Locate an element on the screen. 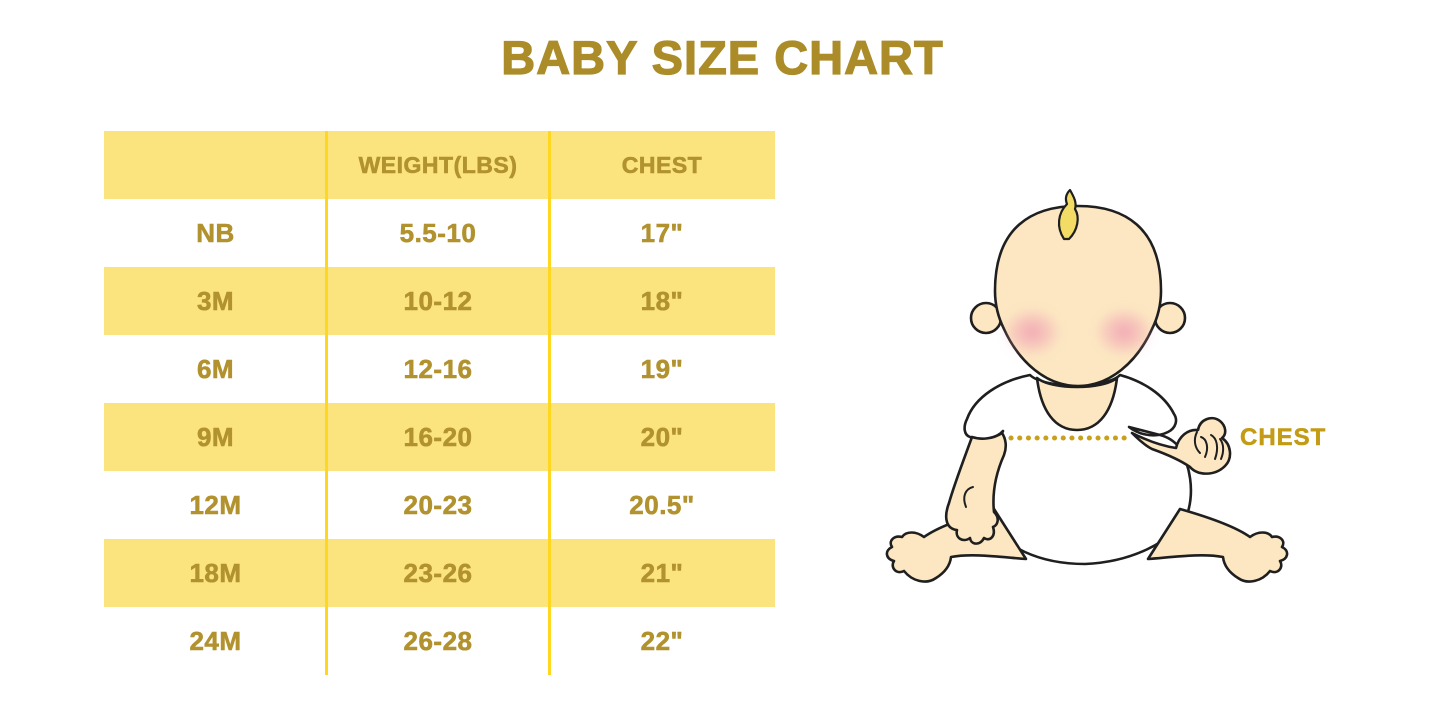 The width and height of the screenshot is (1445, 723). table-row: NB 5.5-10 17" is located at coordinates (439, 233).